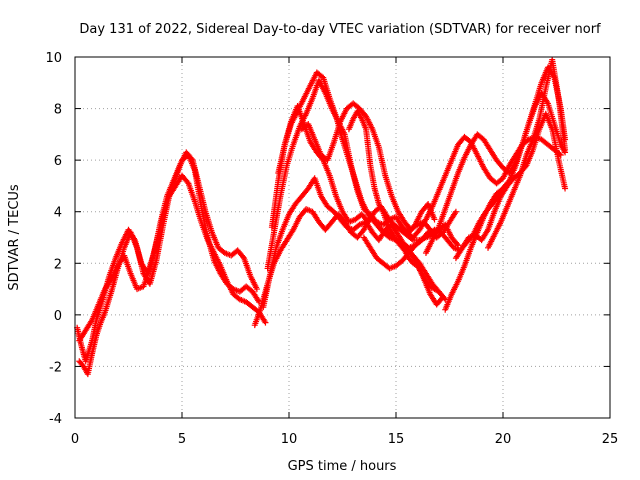 This screenshot has width=640, height=480. What do you see at coordinates (75, 439) in the screenshot?
I see `x-tick-label: 0` at bounding box center [75, 439].